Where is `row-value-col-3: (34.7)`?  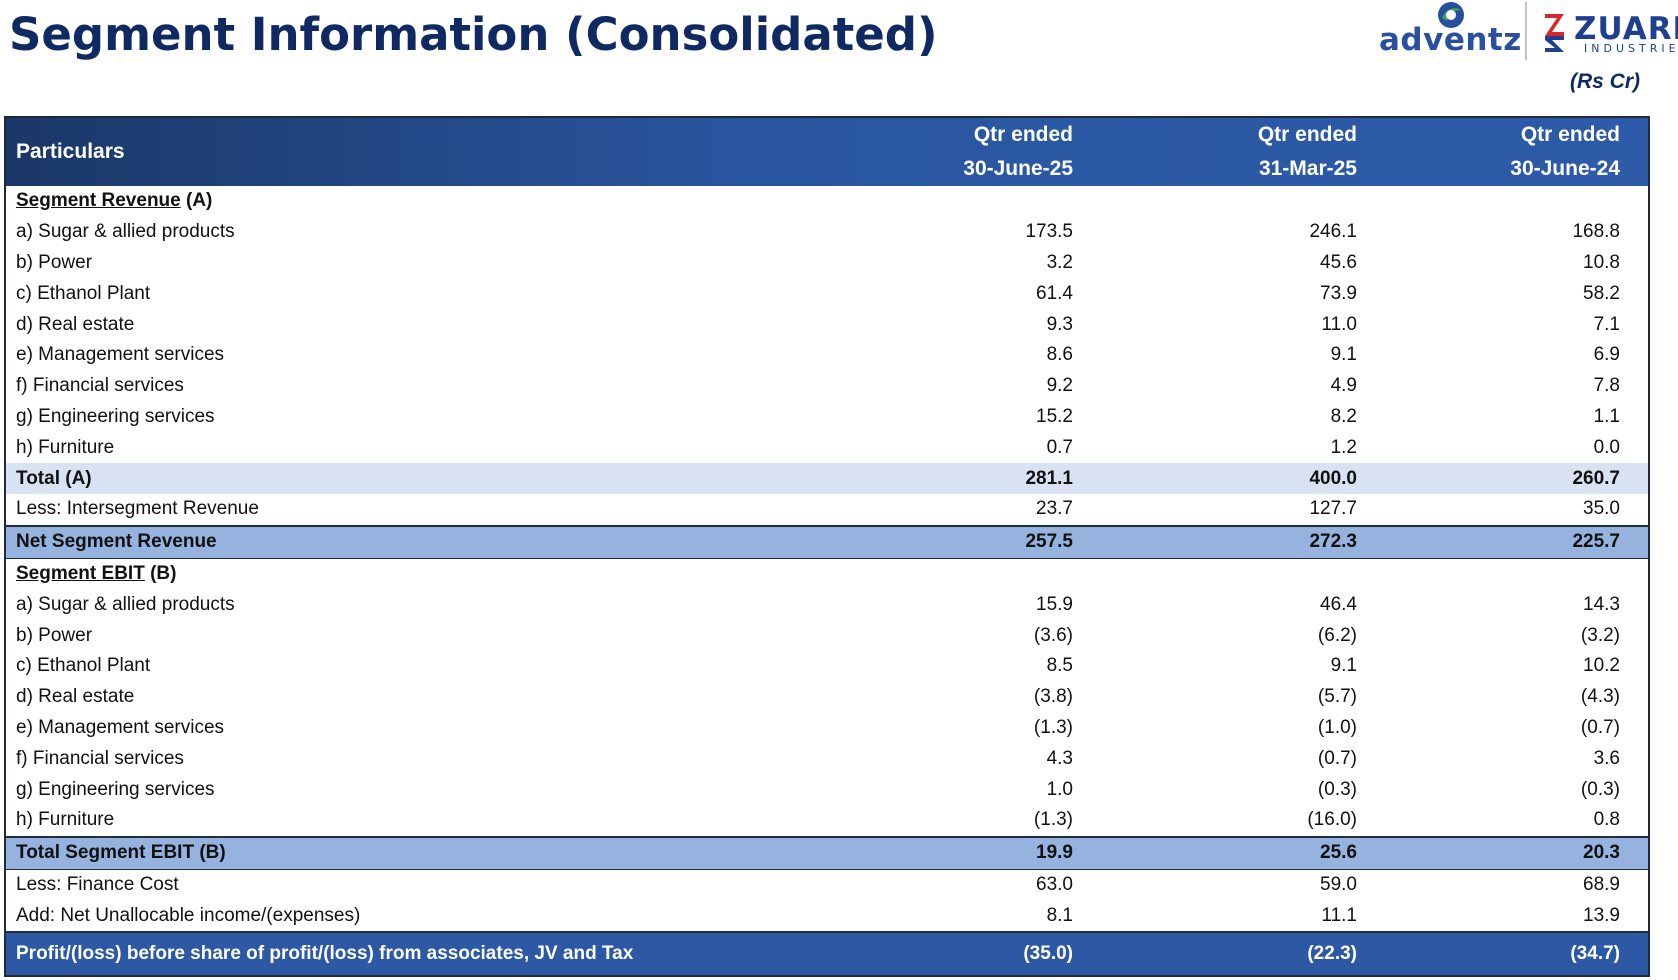
row-value-col-3: (34.7) is located at coordinates (1517, 954).